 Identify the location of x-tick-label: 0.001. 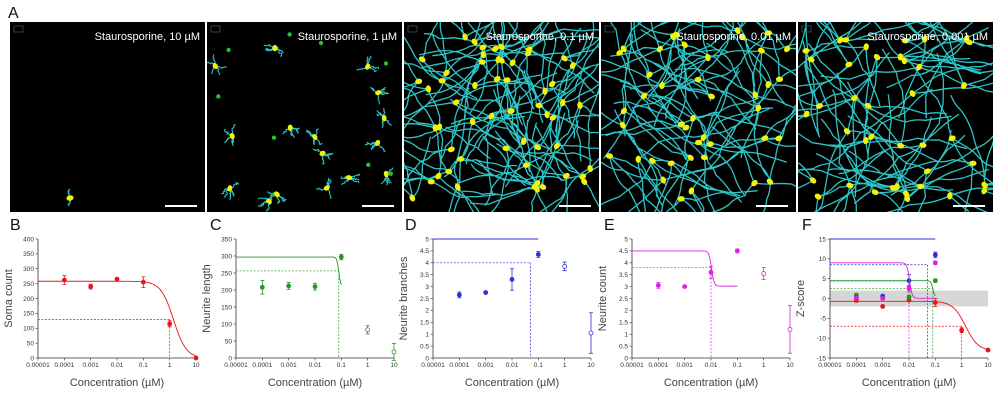
(685, 365).